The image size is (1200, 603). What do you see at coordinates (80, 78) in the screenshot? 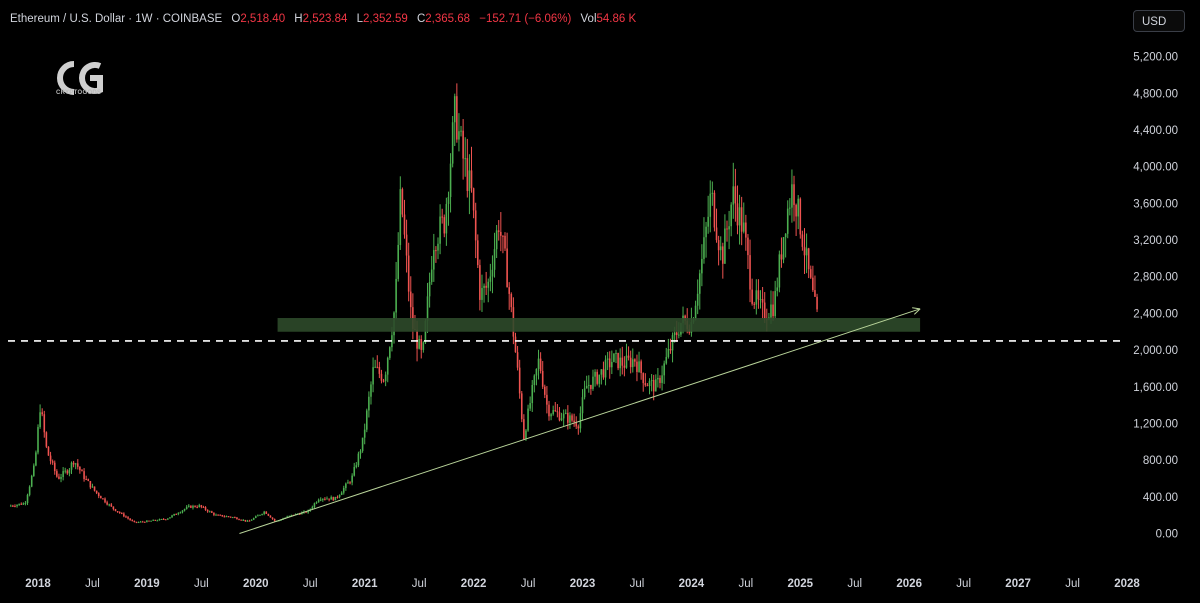
I see `cryptogods-logo-icon` at bounding box center [80, 78].